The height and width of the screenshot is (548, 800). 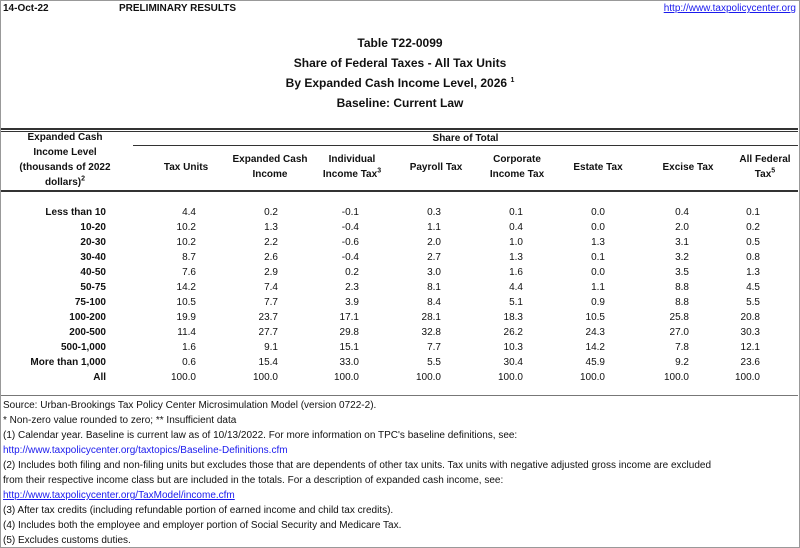 I want to click on table-cell: 0.1, so click(x=598, y=257).